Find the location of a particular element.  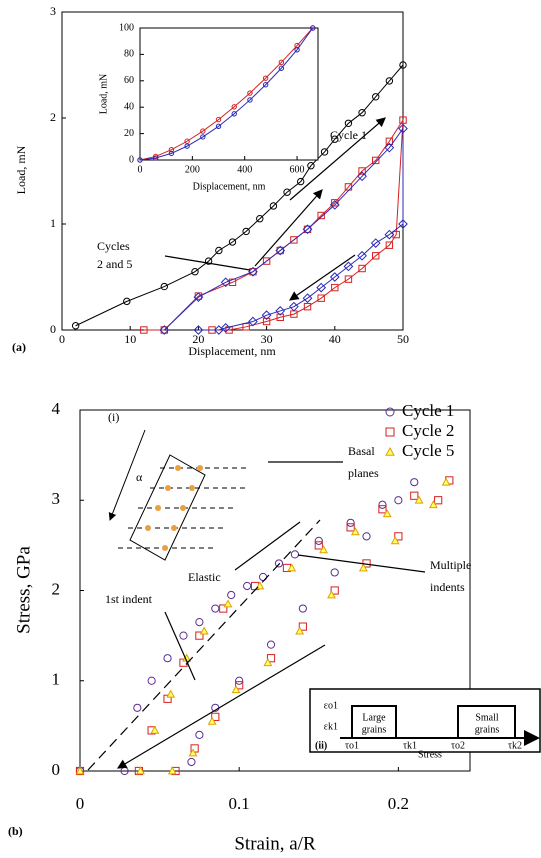

x-tick-label: 200 is located at coordinates (192, 169).